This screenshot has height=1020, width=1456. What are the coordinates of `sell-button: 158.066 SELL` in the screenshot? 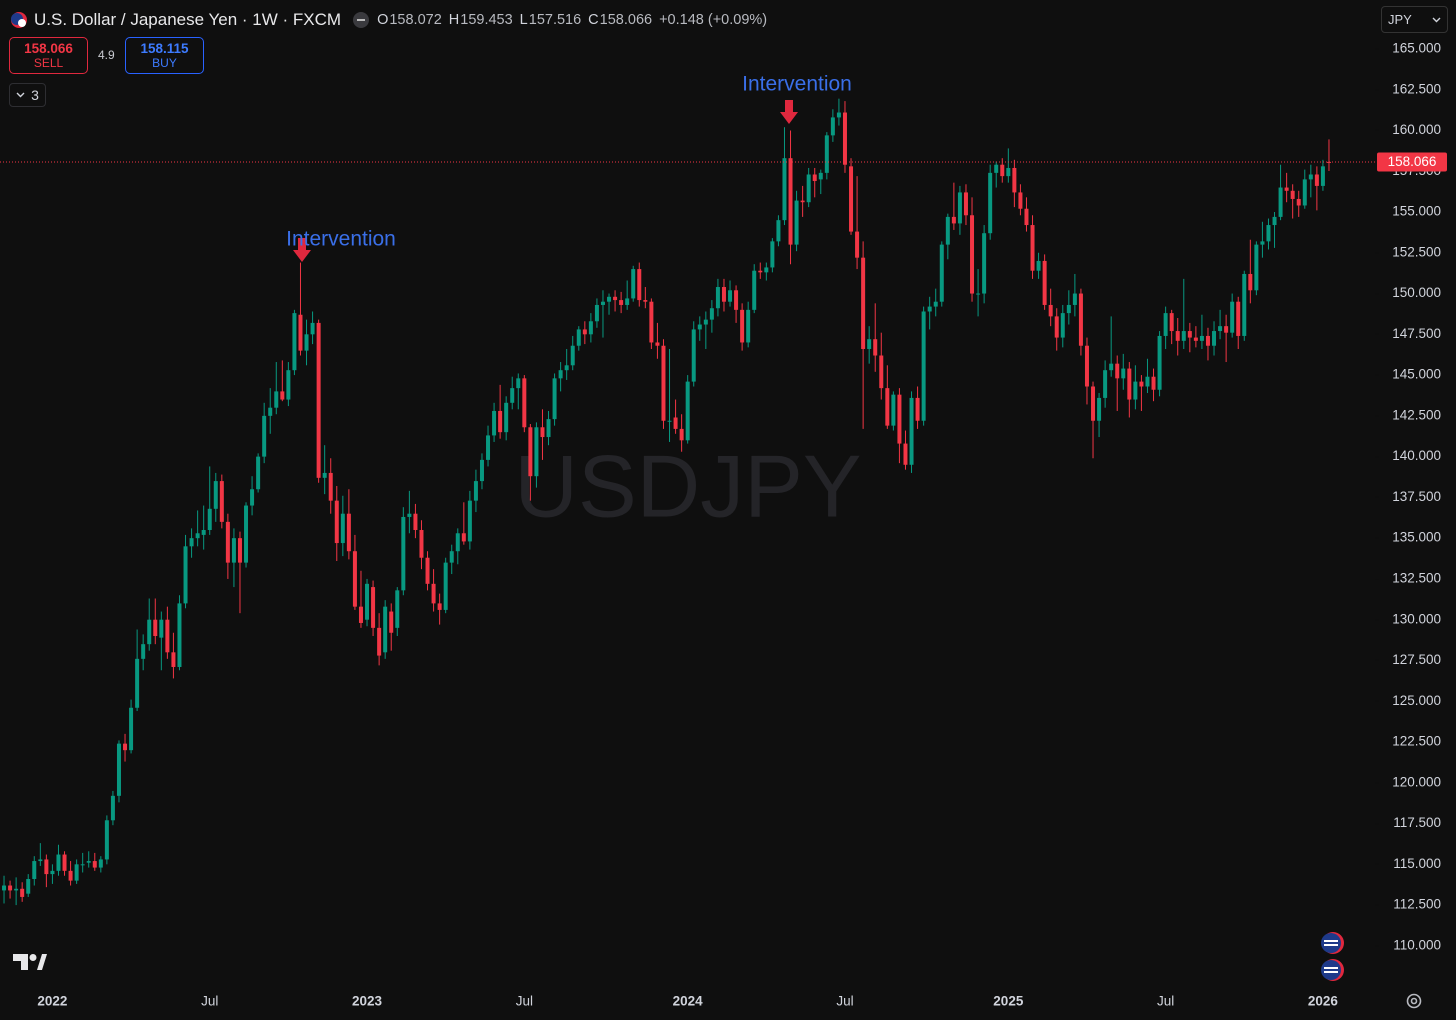 It's located at (48, 55).